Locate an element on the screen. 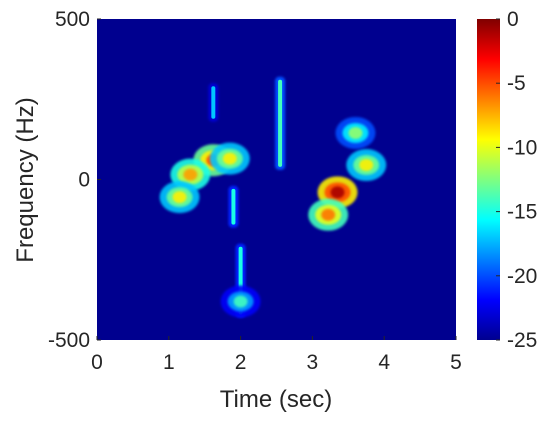 This screenshot has width=550, height=422. colorbar-ticks: 0 -5 -10 -15 -20 -25 is located at coordinates (516, 180).